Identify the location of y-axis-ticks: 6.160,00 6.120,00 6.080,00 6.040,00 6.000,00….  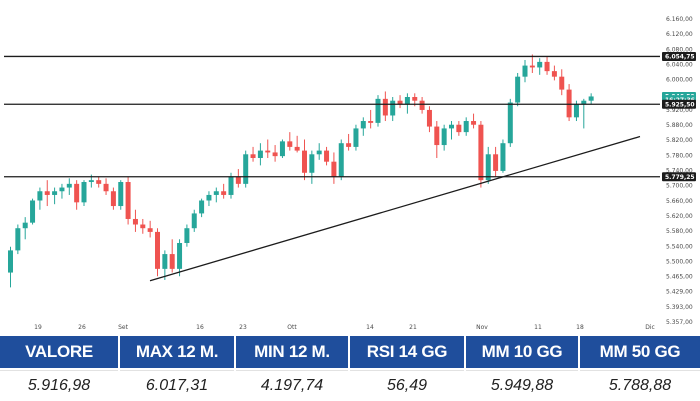
(679, 171).